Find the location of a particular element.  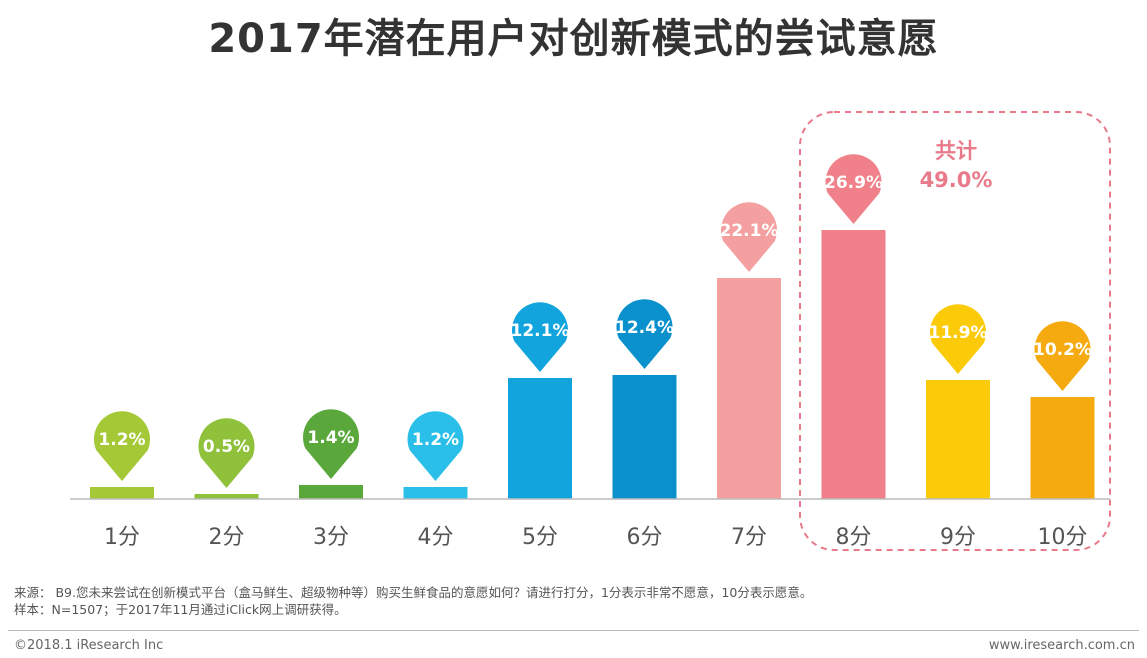

data-label: 10.2% is located at coordinates (1062, 350).